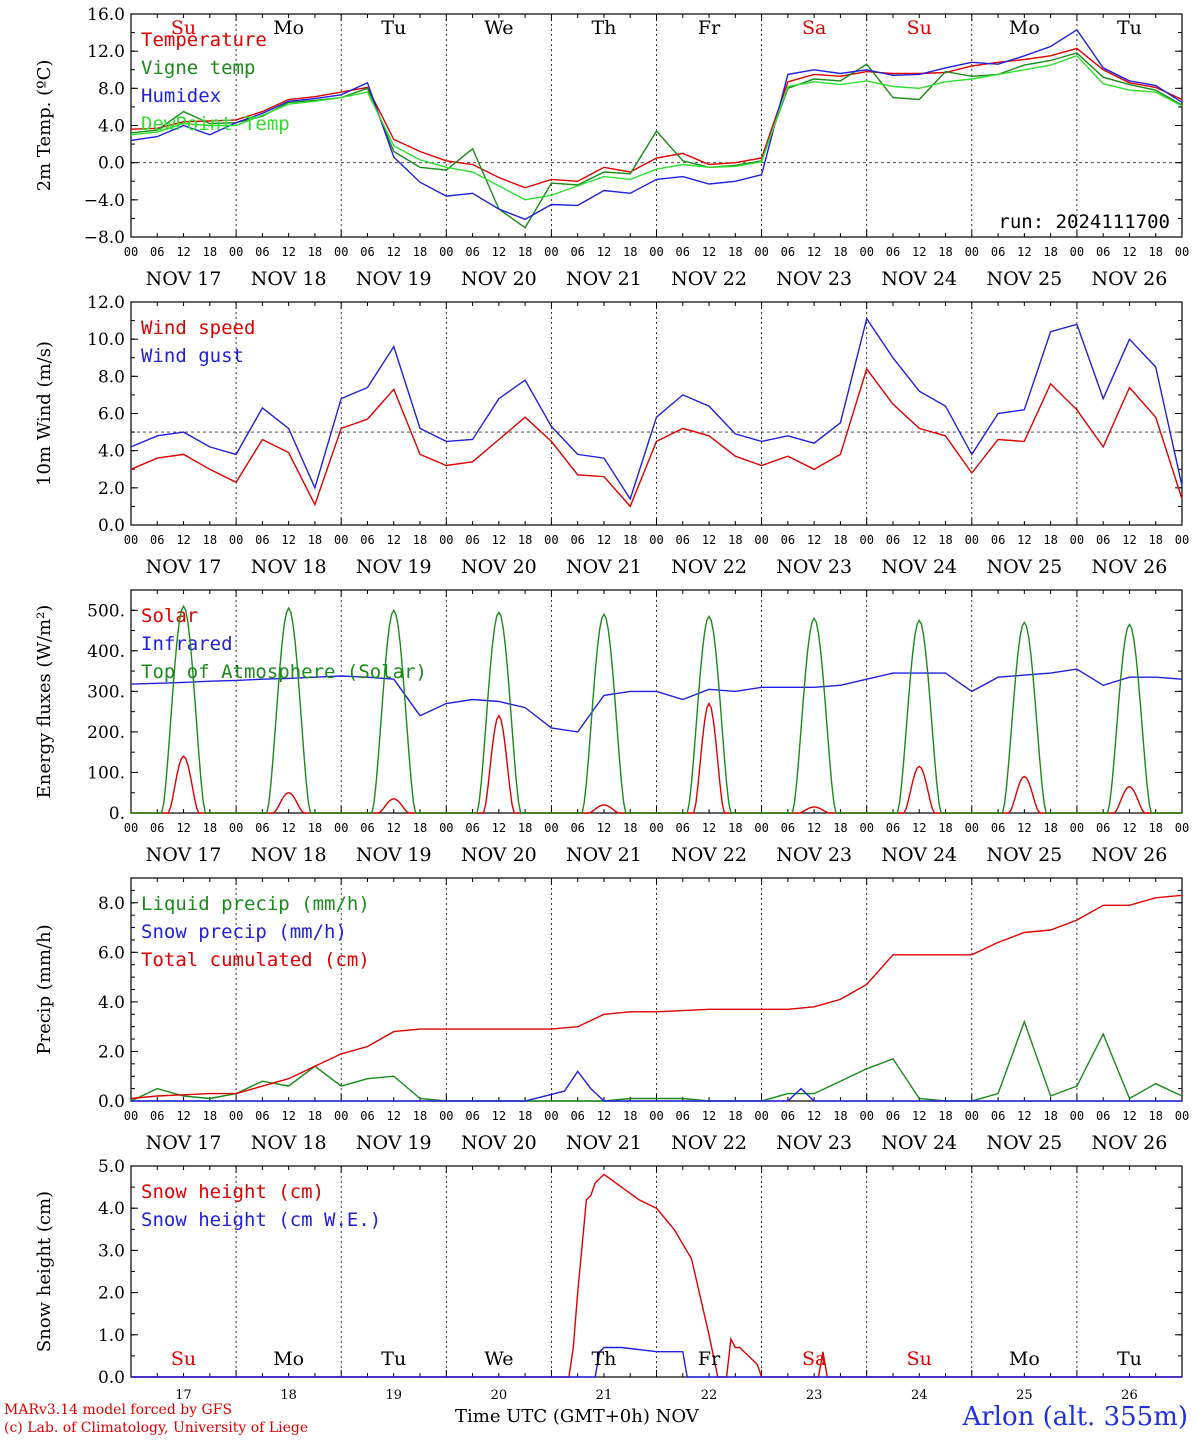  What do you see at coordinates (117, 814) in the screenshot?
I see `y-tick-label: 0.` at bounding box center [117, 814].